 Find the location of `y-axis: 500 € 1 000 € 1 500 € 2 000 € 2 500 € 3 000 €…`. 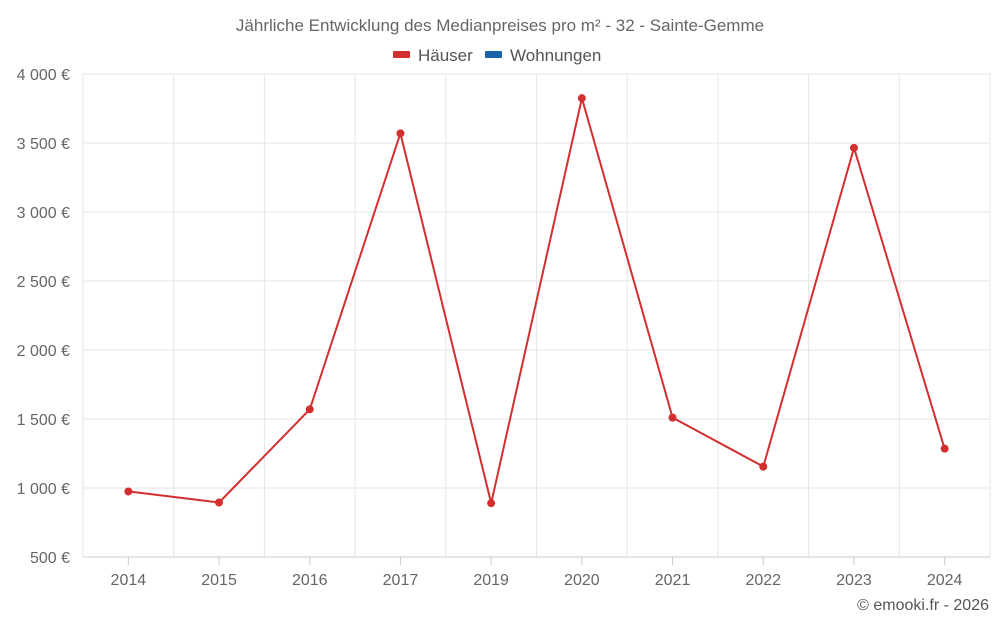

y-axis: 500 € 1 000 € 1 500 € 2 000 € 2 500 € 3 000 €… is located at coordinates (43, 317).